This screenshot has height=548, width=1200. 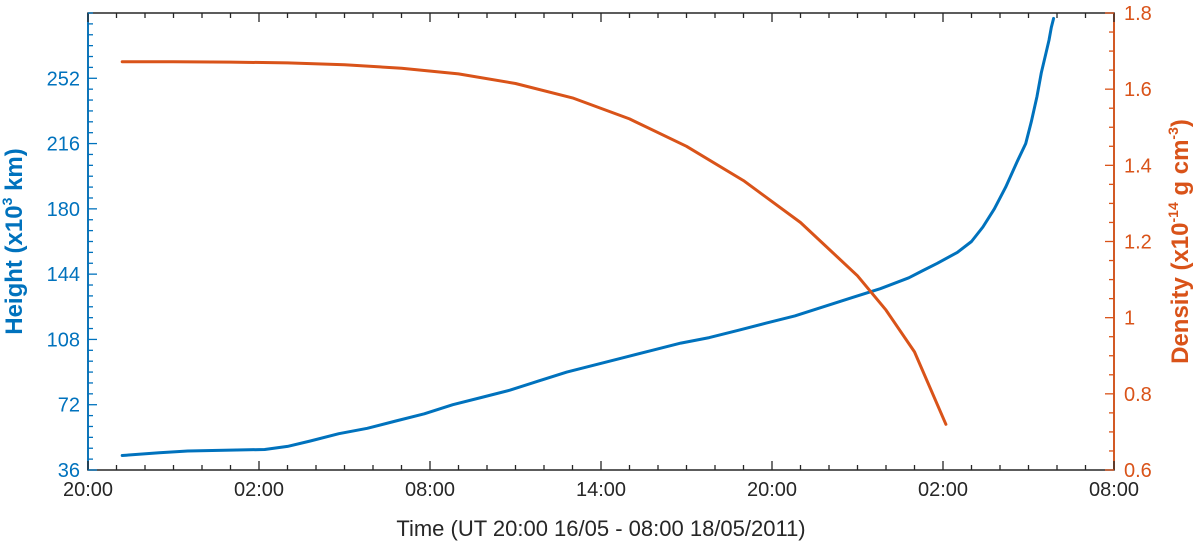 I want to click on right-axis-title-mid: g cm, so click(x=1180, y=171).